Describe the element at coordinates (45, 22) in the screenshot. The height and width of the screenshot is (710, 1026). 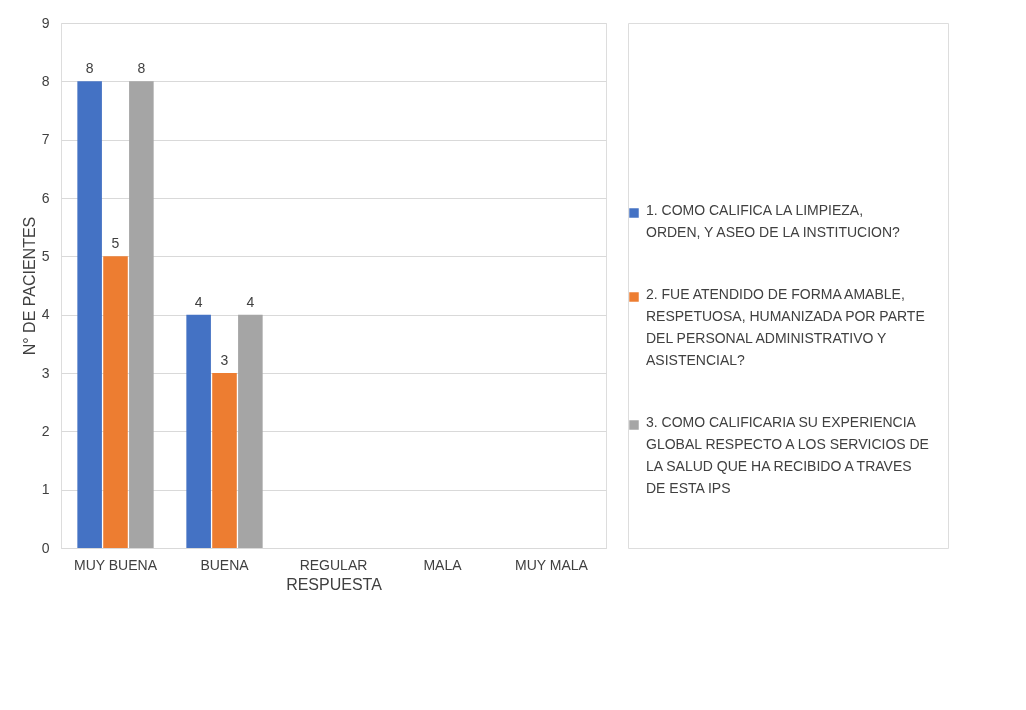
I see `y-tick-label: 9` at that location.